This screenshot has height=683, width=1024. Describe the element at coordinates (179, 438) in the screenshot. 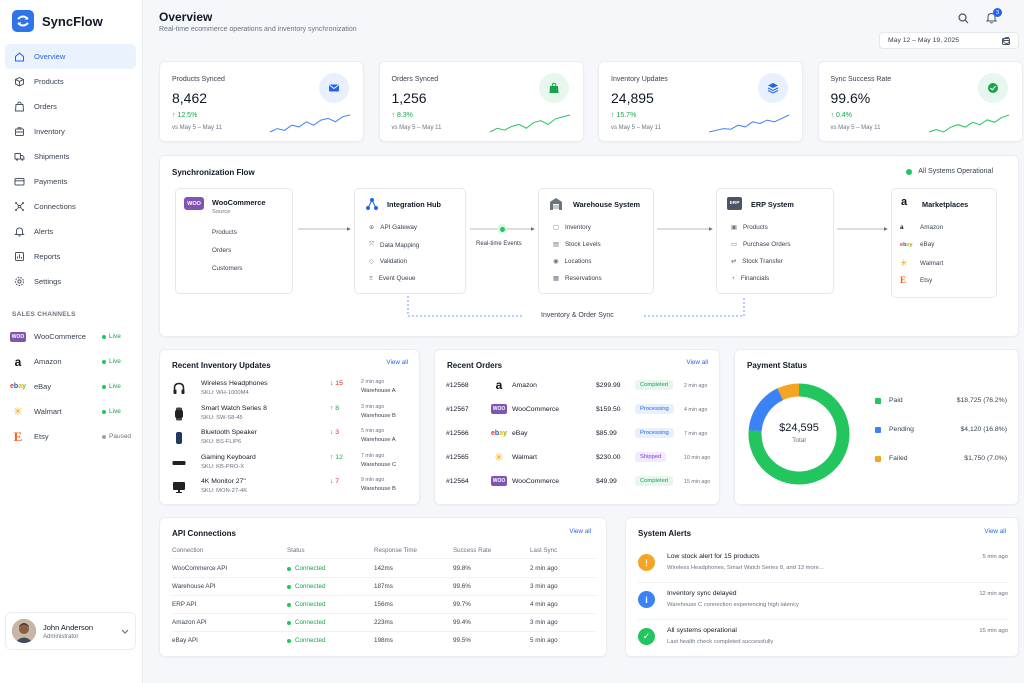

I see `speaker-icon` at that location.